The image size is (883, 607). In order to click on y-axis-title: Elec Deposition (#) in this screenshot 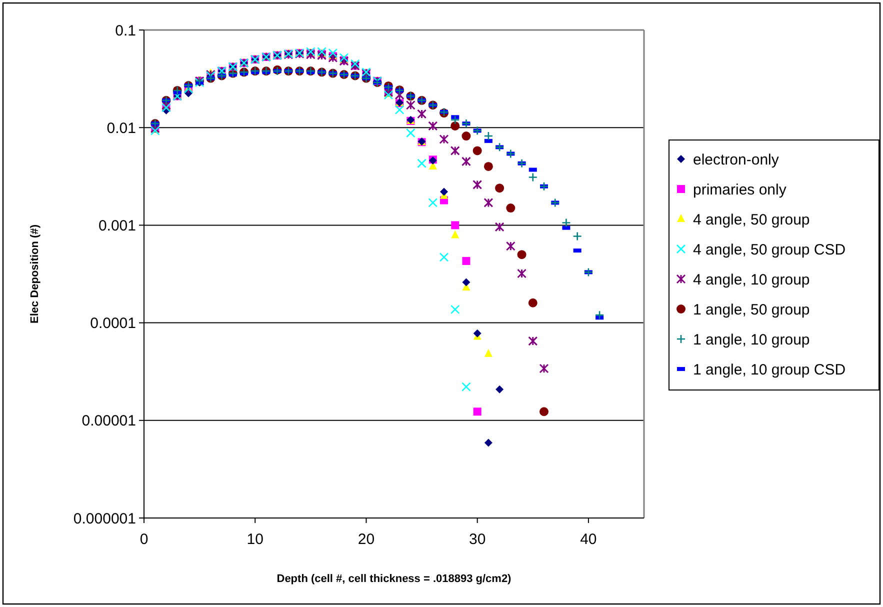, I will do `click(35, 274)`.